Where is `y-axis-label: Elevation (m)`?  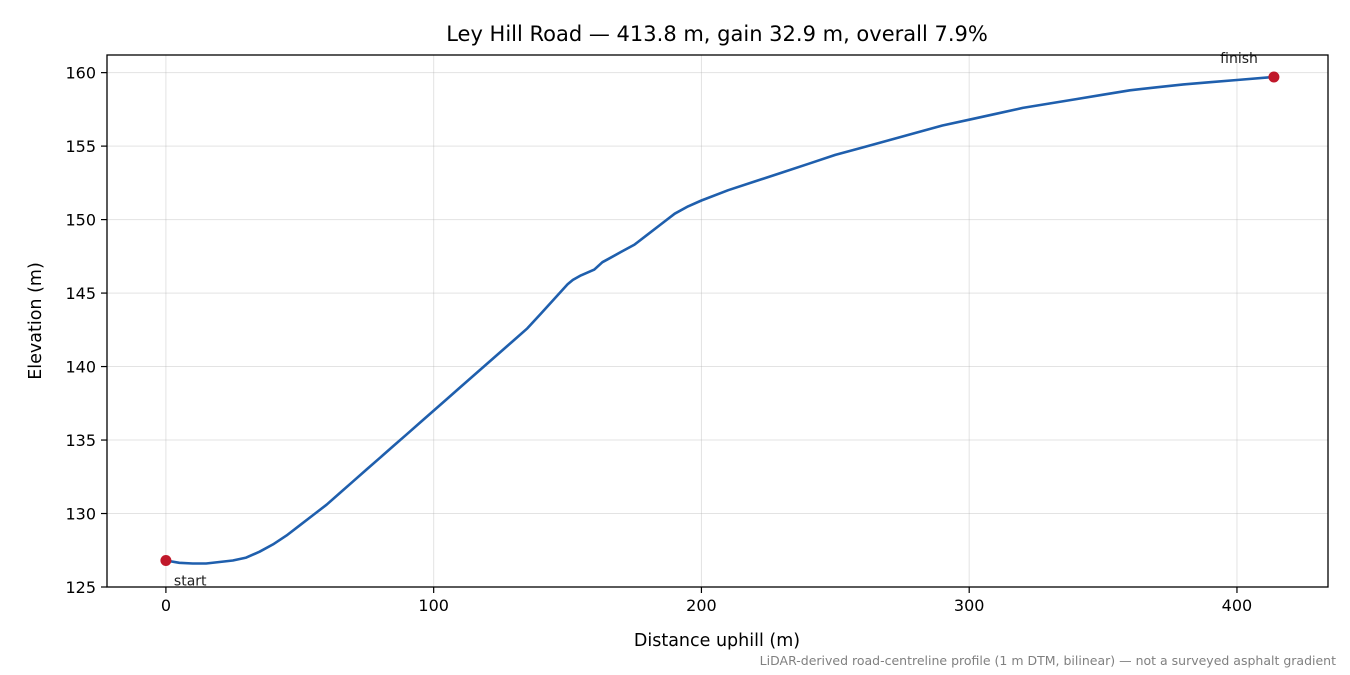
y-axis-label: Elevation (m) is located at coordinates (36, 321).